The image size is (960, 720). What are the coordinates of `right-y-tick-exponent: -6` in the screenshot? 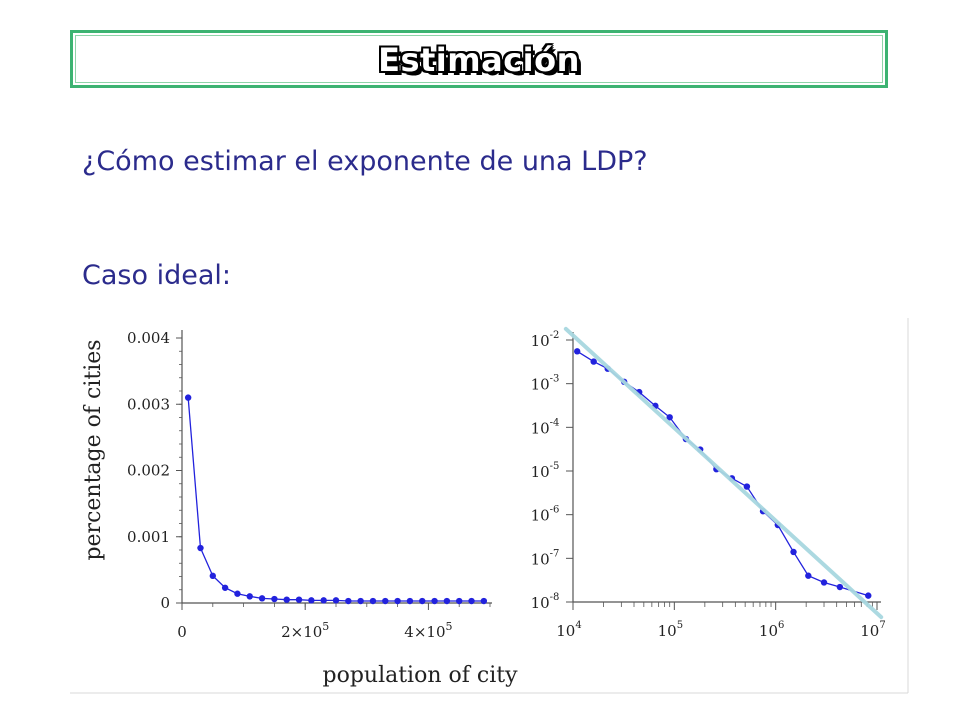 It's located at (555, 510).